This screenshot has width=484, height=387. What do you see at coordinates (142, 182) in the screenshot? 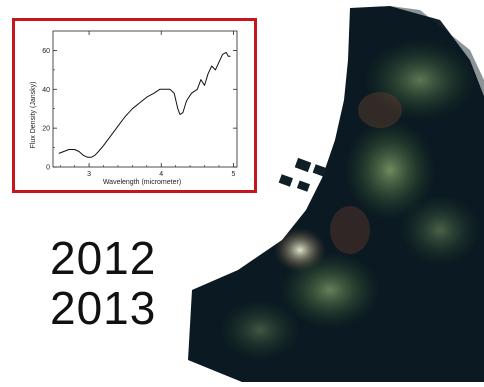
I see `x-axis-label: Wavelength (micrometer)` at bounding box center [142, 182].